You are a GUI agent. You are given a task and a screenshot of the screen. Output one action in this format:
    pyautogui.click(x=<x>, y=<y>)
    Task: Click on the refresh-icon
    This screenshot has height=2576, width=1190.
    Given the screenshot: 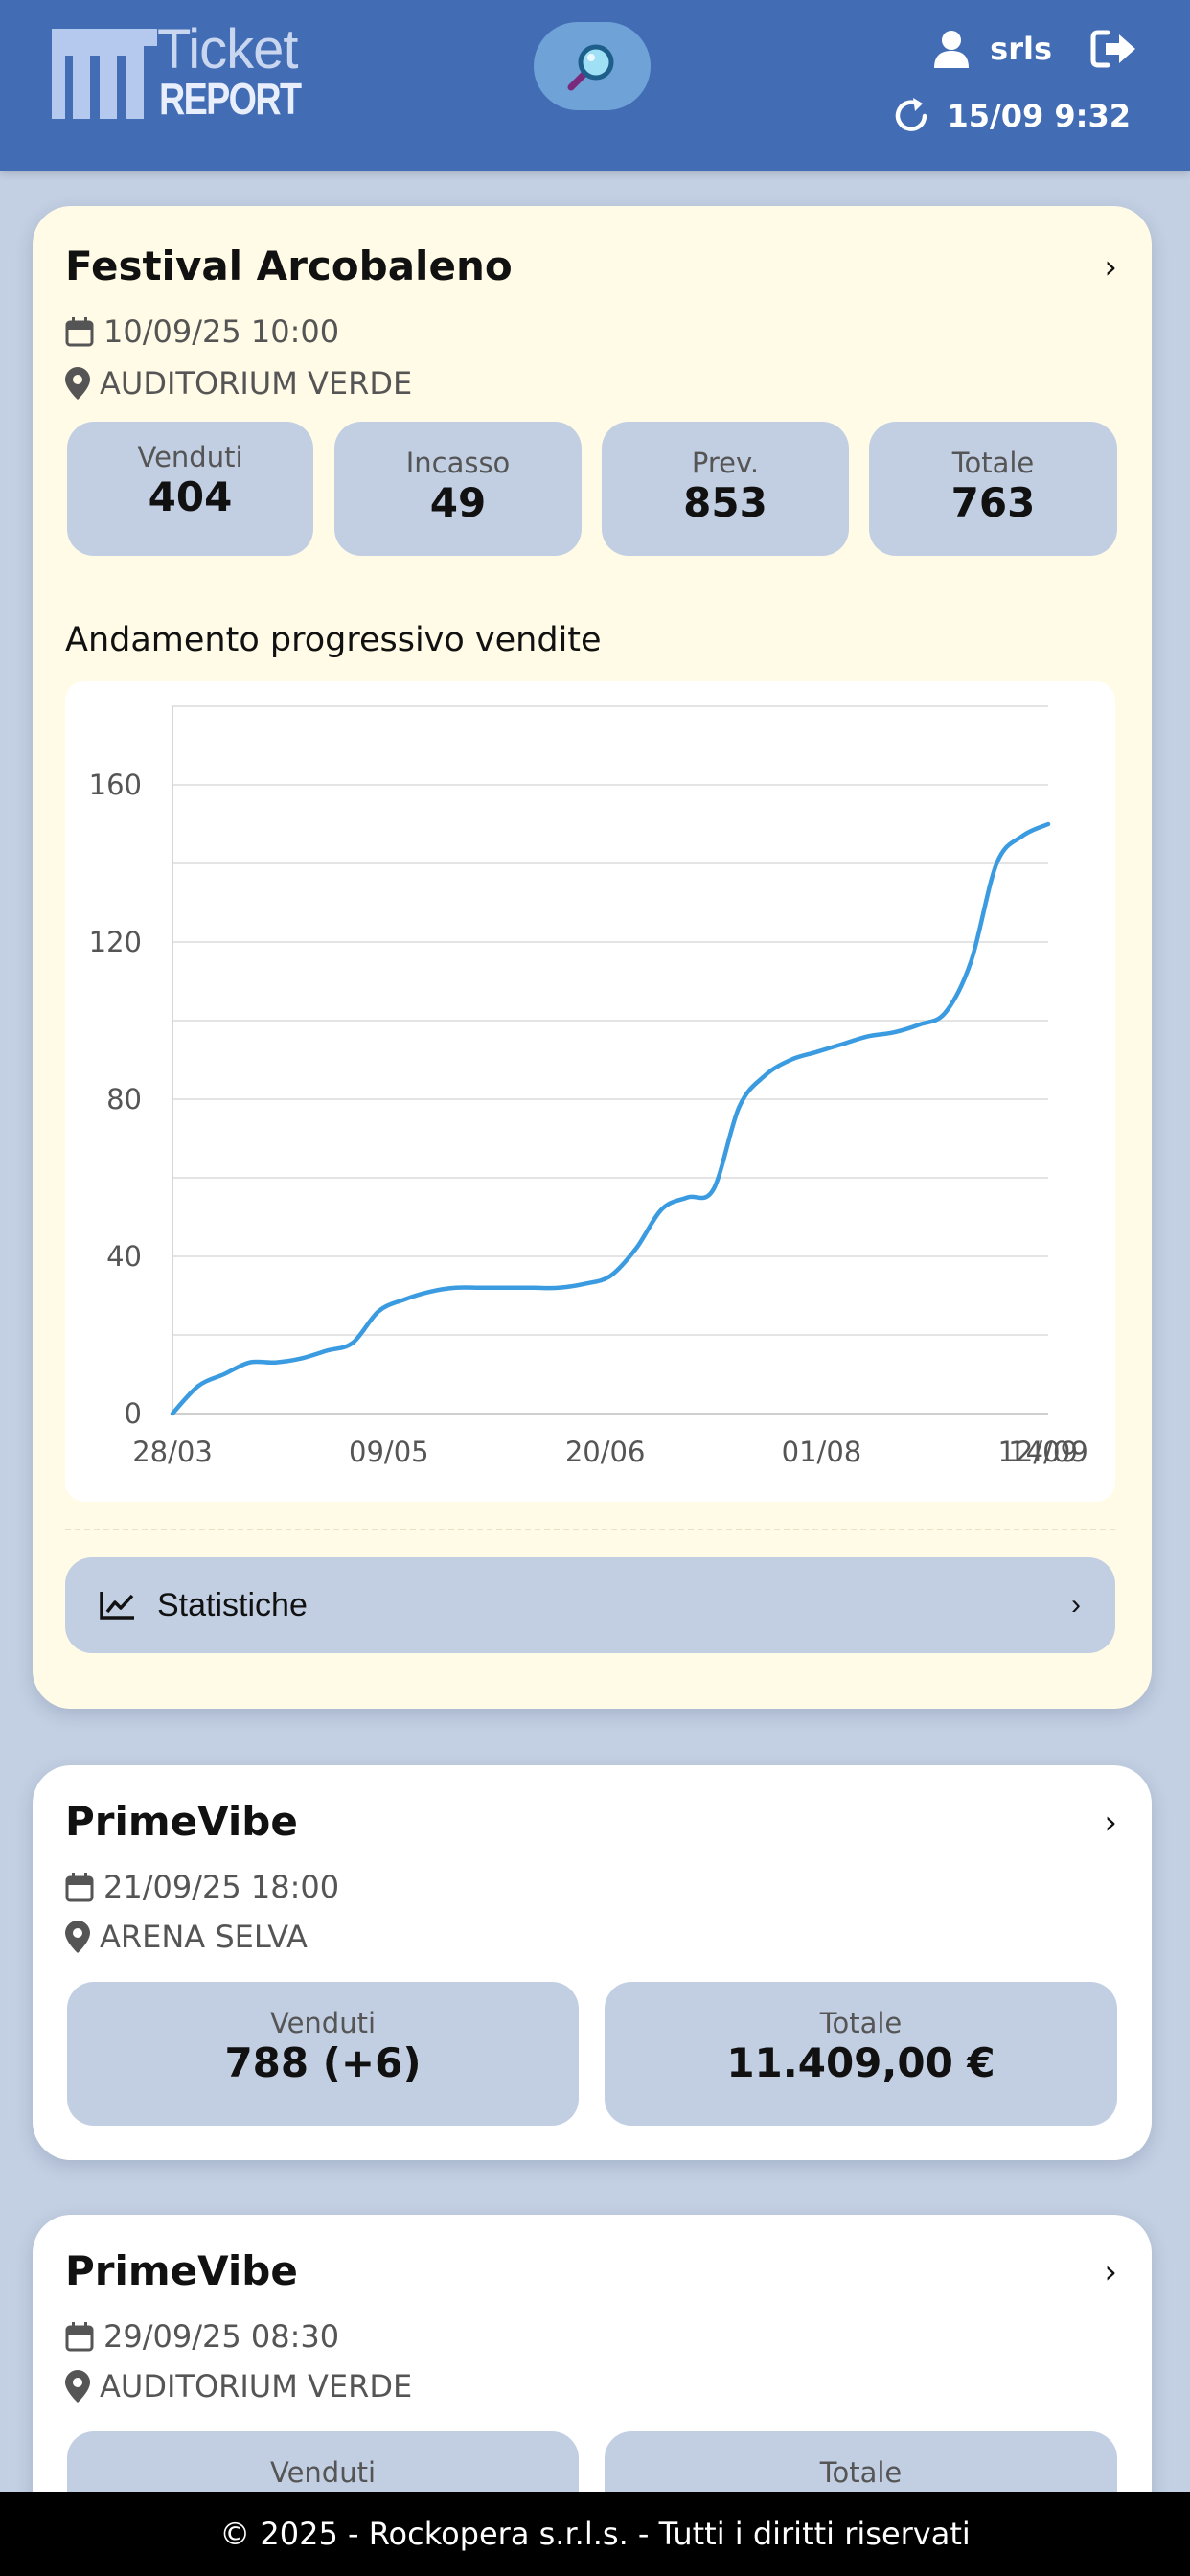 What is the action you would take?
    pyautogui.click(x=911, y=116)
    